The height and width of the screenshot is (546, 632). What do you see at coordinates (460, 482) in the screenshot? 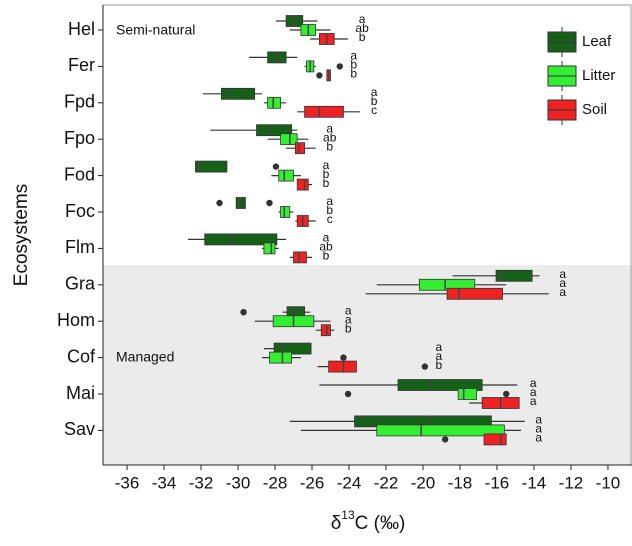
I see `x-tick-label: -18` at bounding box center [460, 482].